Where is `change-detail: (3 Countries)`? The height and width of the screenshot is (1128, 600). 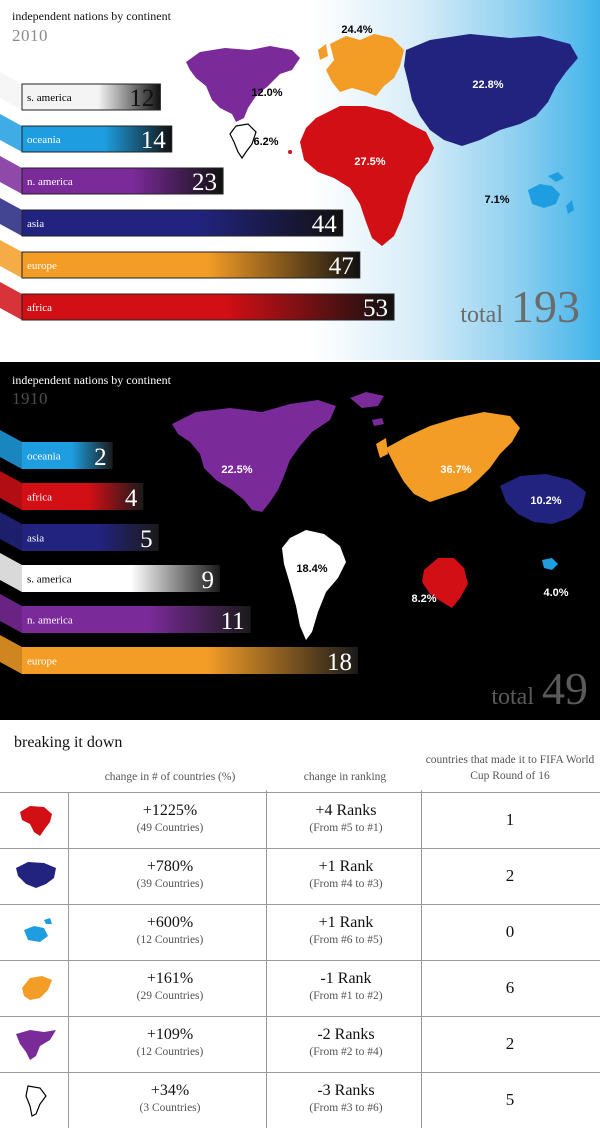 change-detail: (3 Countries) is located at coordinates (170, 1108).